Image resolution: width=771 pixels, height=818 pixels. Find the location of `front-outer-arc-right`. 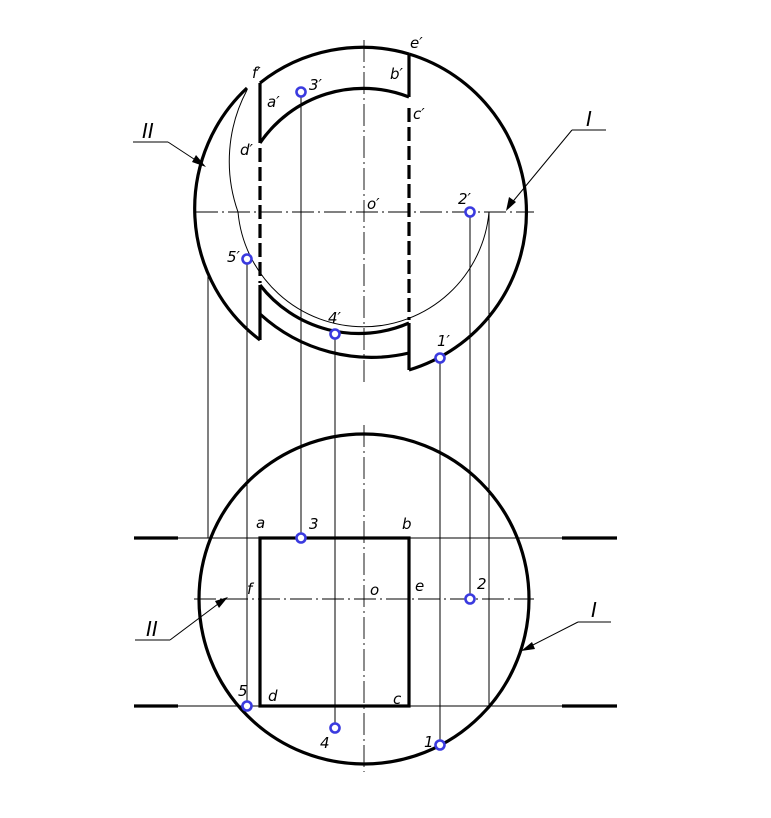

front-outer-arc-right is located at coordinates (468, 212).